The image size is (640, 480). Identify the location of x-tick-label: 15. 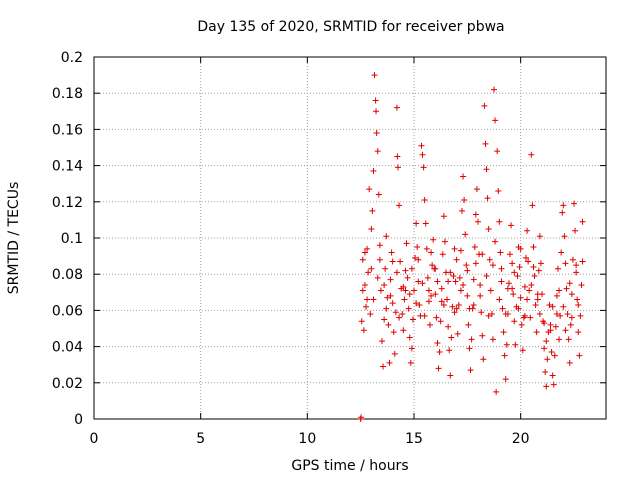
(414, 439).